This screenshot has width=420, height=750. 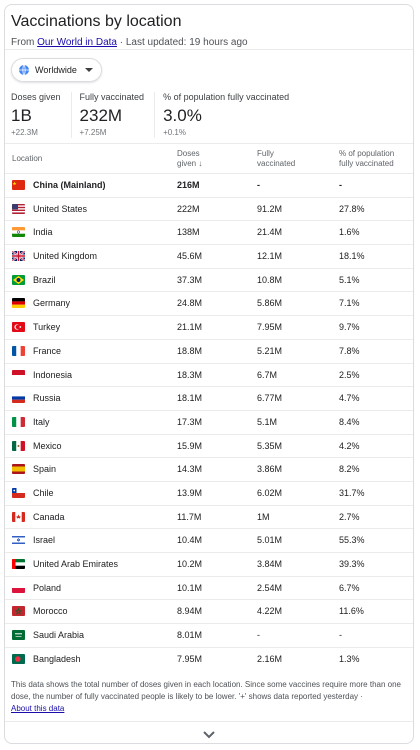 I want to click on stat-doses-given: Doses given 1B +22.3M, so click(x=41, y=115).